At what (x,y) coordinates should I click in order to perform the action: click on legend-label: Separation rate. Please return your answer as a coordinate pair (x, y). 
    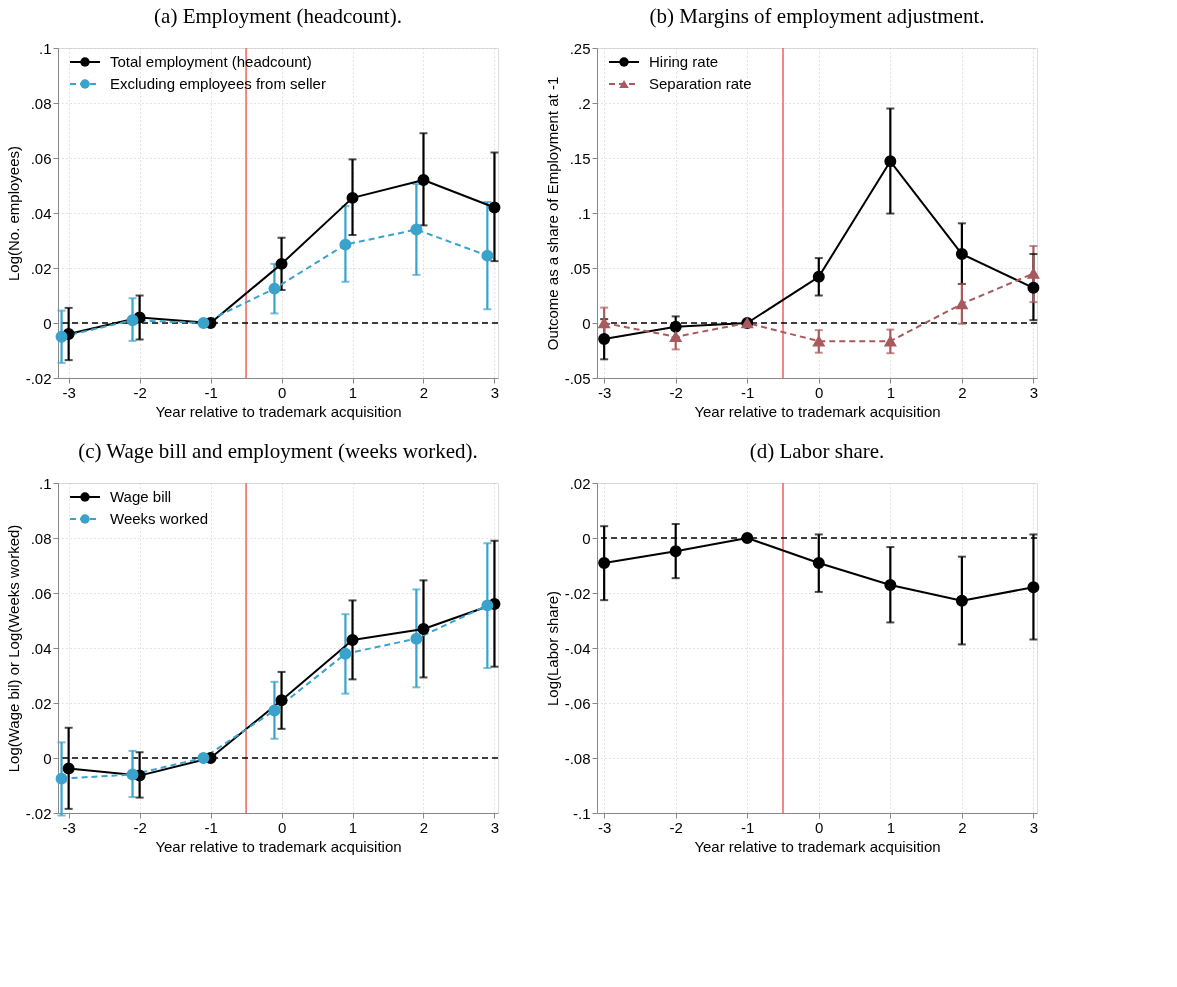
    Looking at the image, I should click on (700, 83).